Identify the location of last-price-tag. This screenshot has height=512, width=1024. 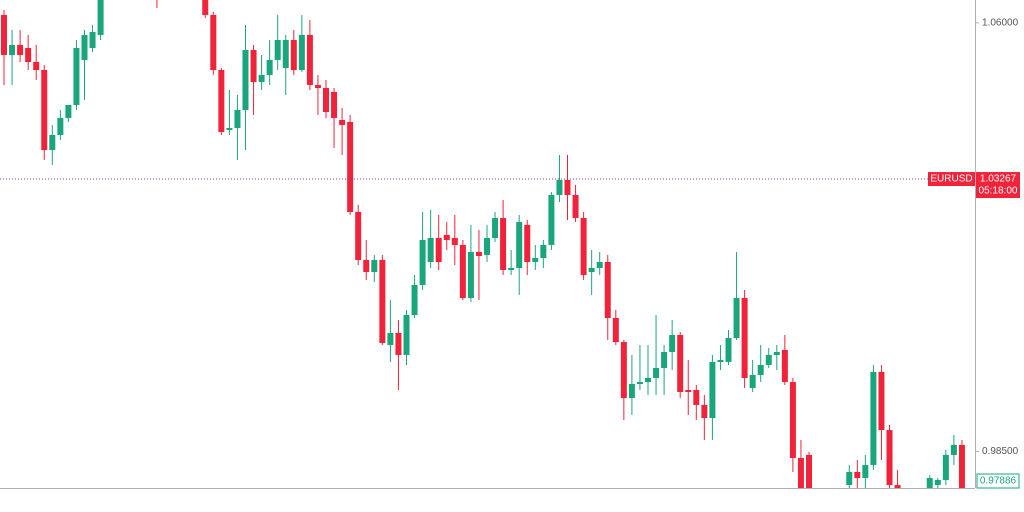
(998, 481).